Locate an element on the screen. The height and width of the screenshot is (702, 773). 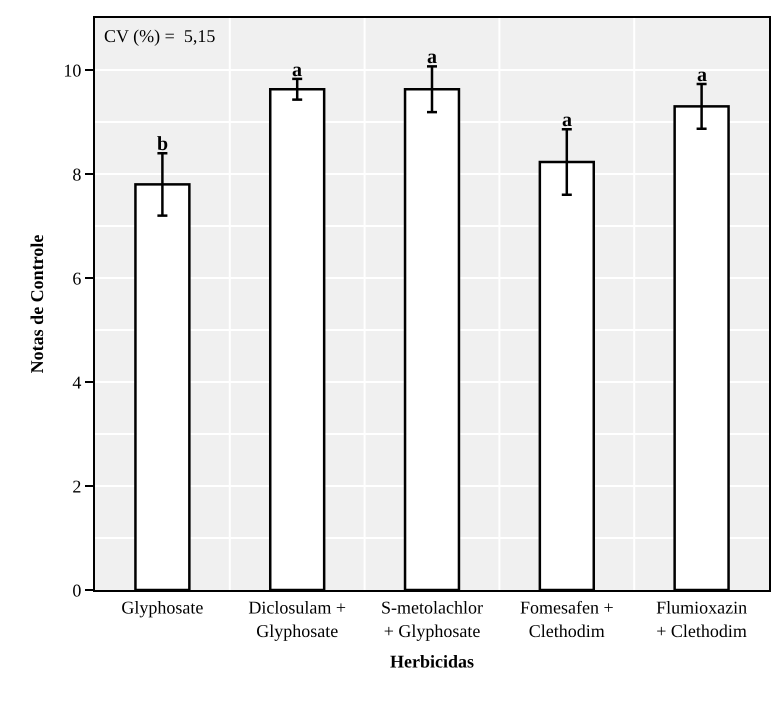
y-axis-title: Notas de Controle is located at coordinates (37, 304).